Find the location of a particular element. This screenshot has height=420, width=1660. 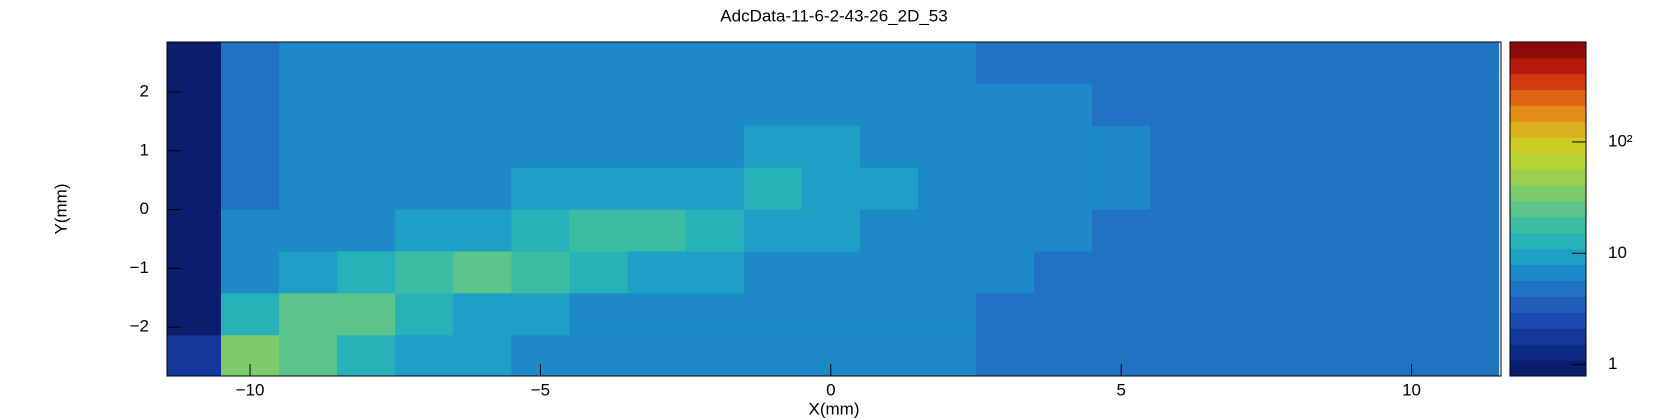

y-axis-label: Y(mm) is located at coordinates (60, 209).